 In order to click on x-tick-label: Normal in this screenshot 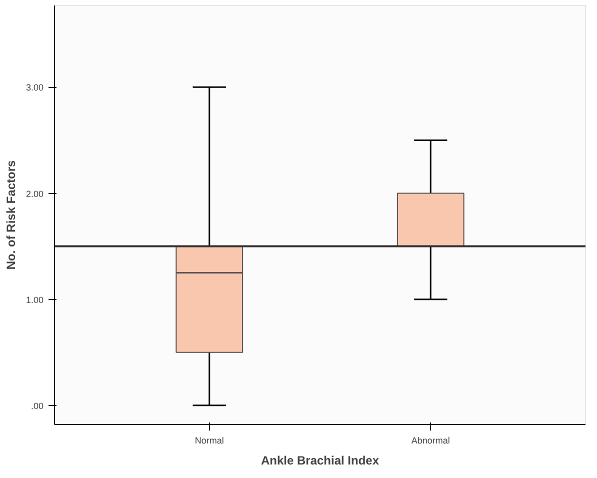, I will do `click(209, 441)`.